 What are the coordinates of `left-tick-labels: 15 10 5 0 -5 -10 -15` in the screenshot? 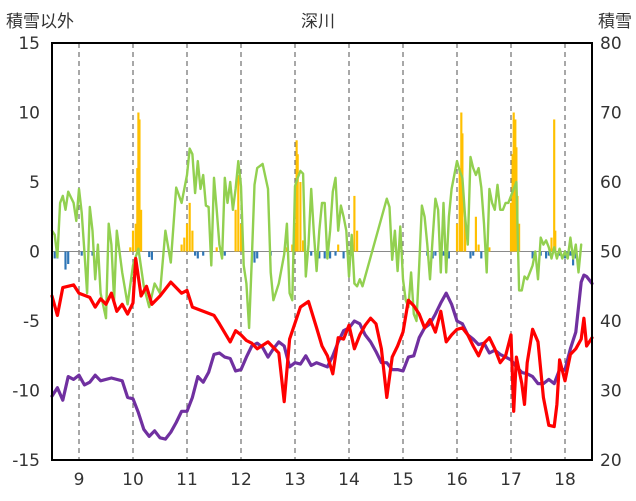 It's located at (26, 252).